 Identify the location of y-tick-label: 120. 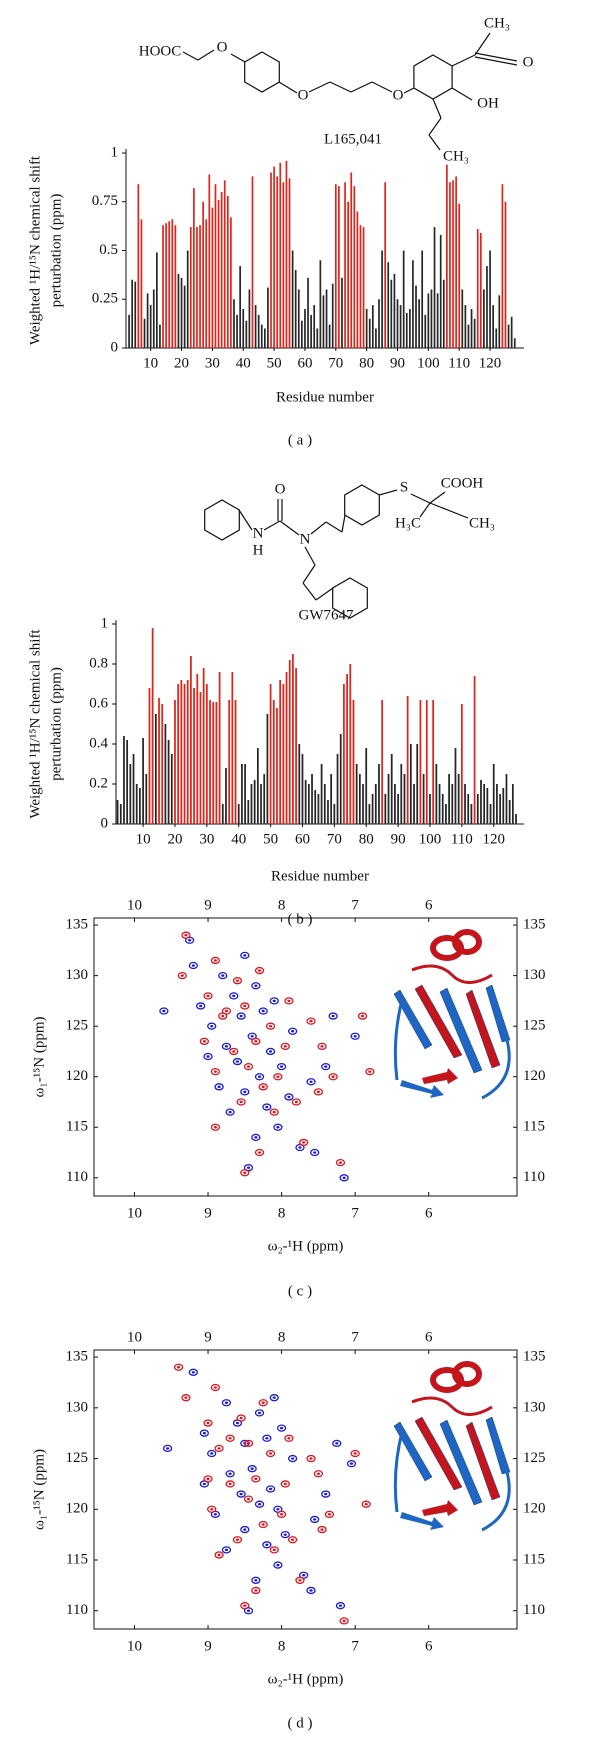
(77, 1076).